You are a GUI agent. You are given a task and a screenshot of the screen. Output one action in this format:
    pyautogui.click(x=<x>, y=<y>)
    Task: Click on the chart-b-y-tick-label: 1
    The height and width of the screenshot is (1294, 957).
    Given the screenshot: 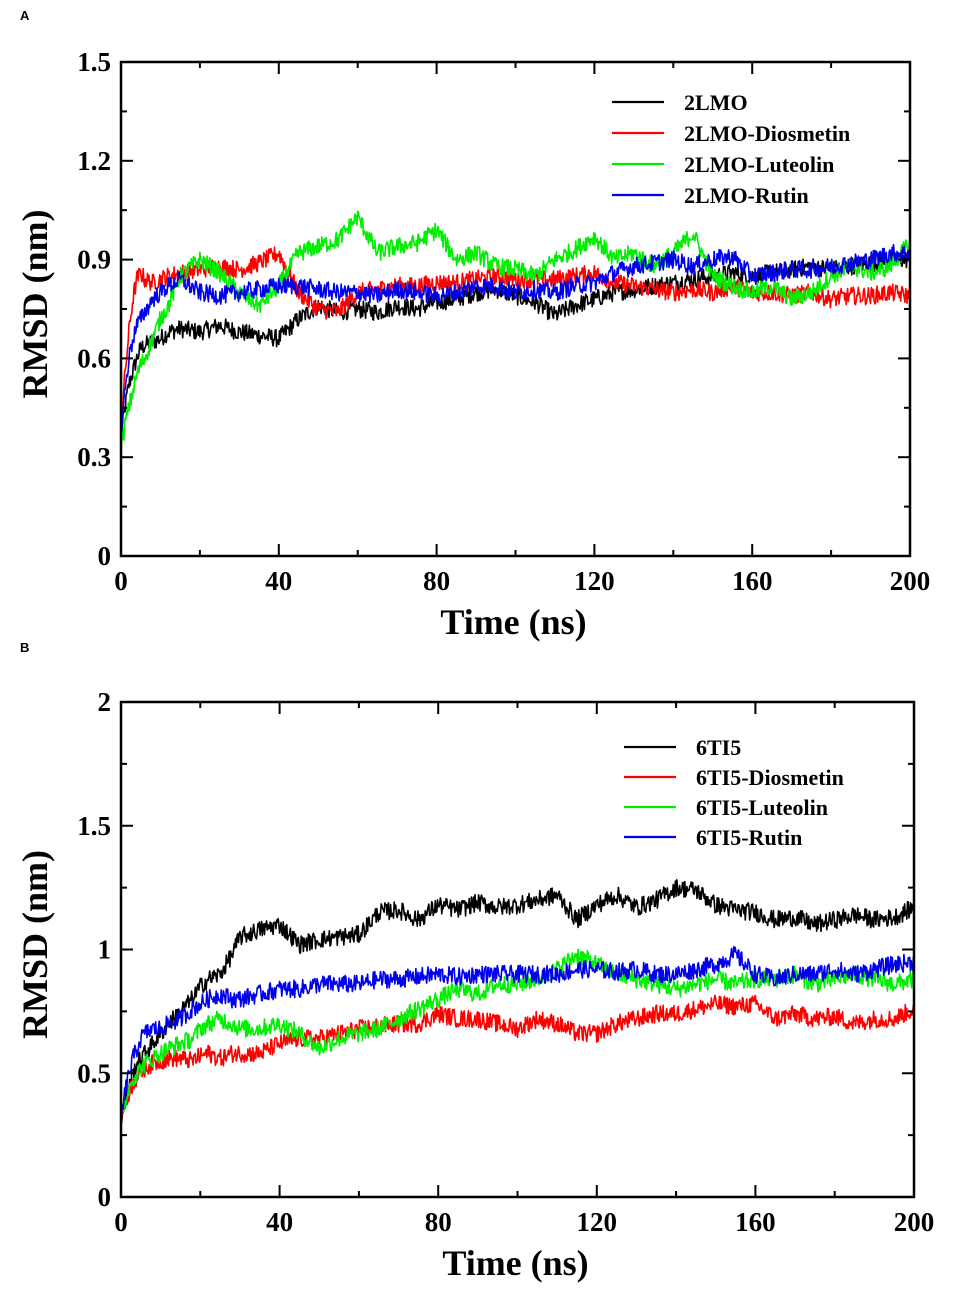 What is the action you would take?
    pyautogui.click(x=105, y=950)
    